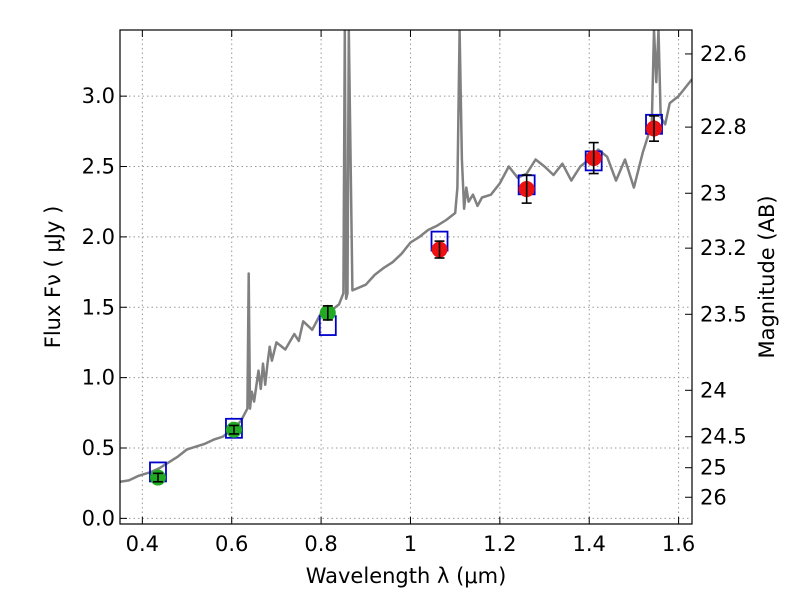  I want to click on x-tick-label: 0.4, so click(142, 544).